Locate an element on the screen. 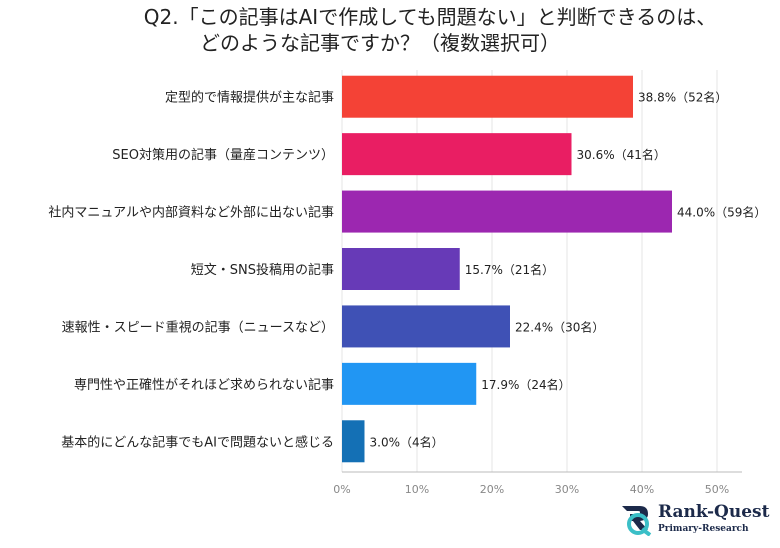 The width and height of the screenshot is (780, 548). category-label: 基本的にどんな記事でもAIで問題ないと感じる is located at coordinates (197, 442).